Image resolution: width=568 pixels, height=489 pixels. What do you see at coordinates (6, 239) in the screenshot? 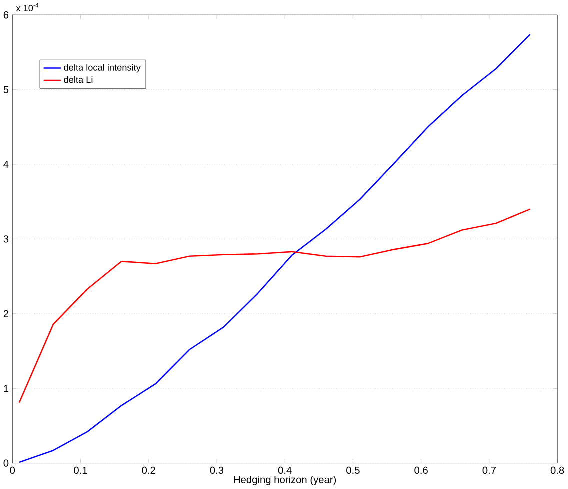
I see `y-tick-label: 3` at bounding box center [6, 239].